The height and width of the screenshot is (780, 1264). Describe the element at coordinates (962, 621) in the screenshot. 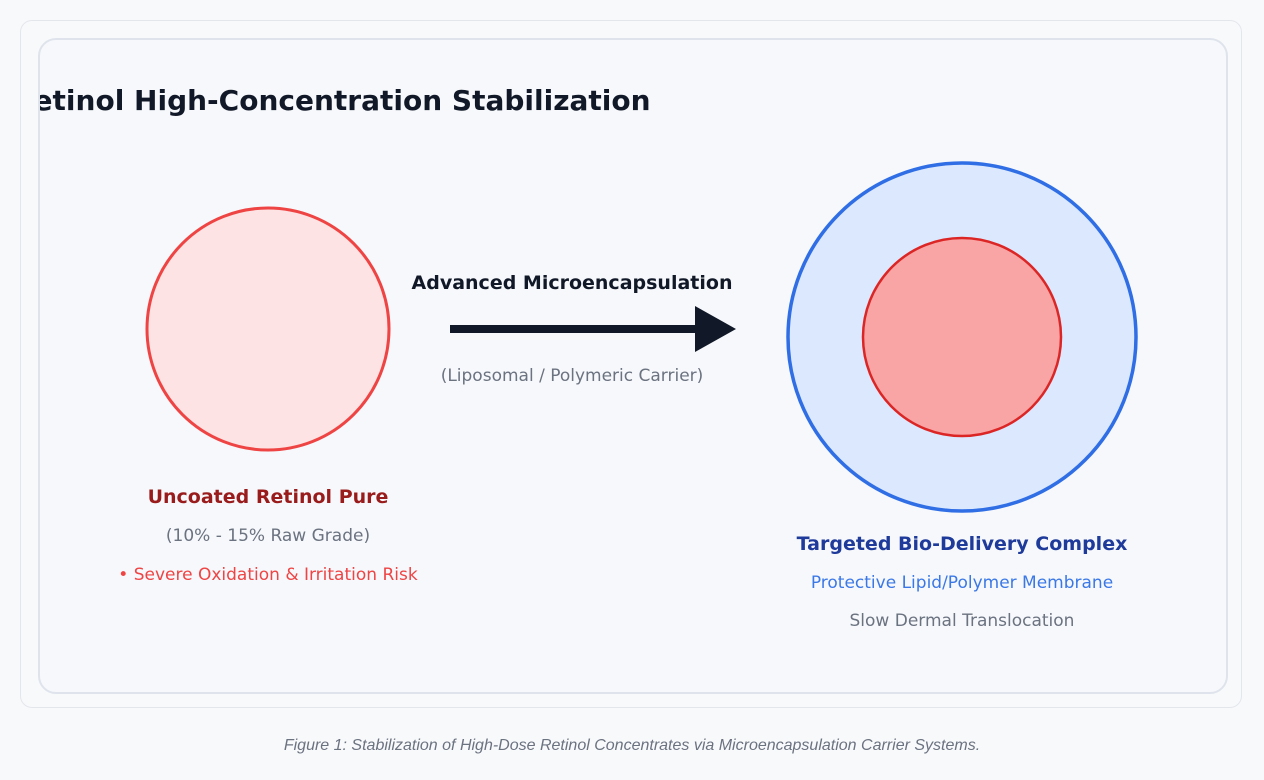

I see `release-label: Slow Dermal Translocation` at that location.